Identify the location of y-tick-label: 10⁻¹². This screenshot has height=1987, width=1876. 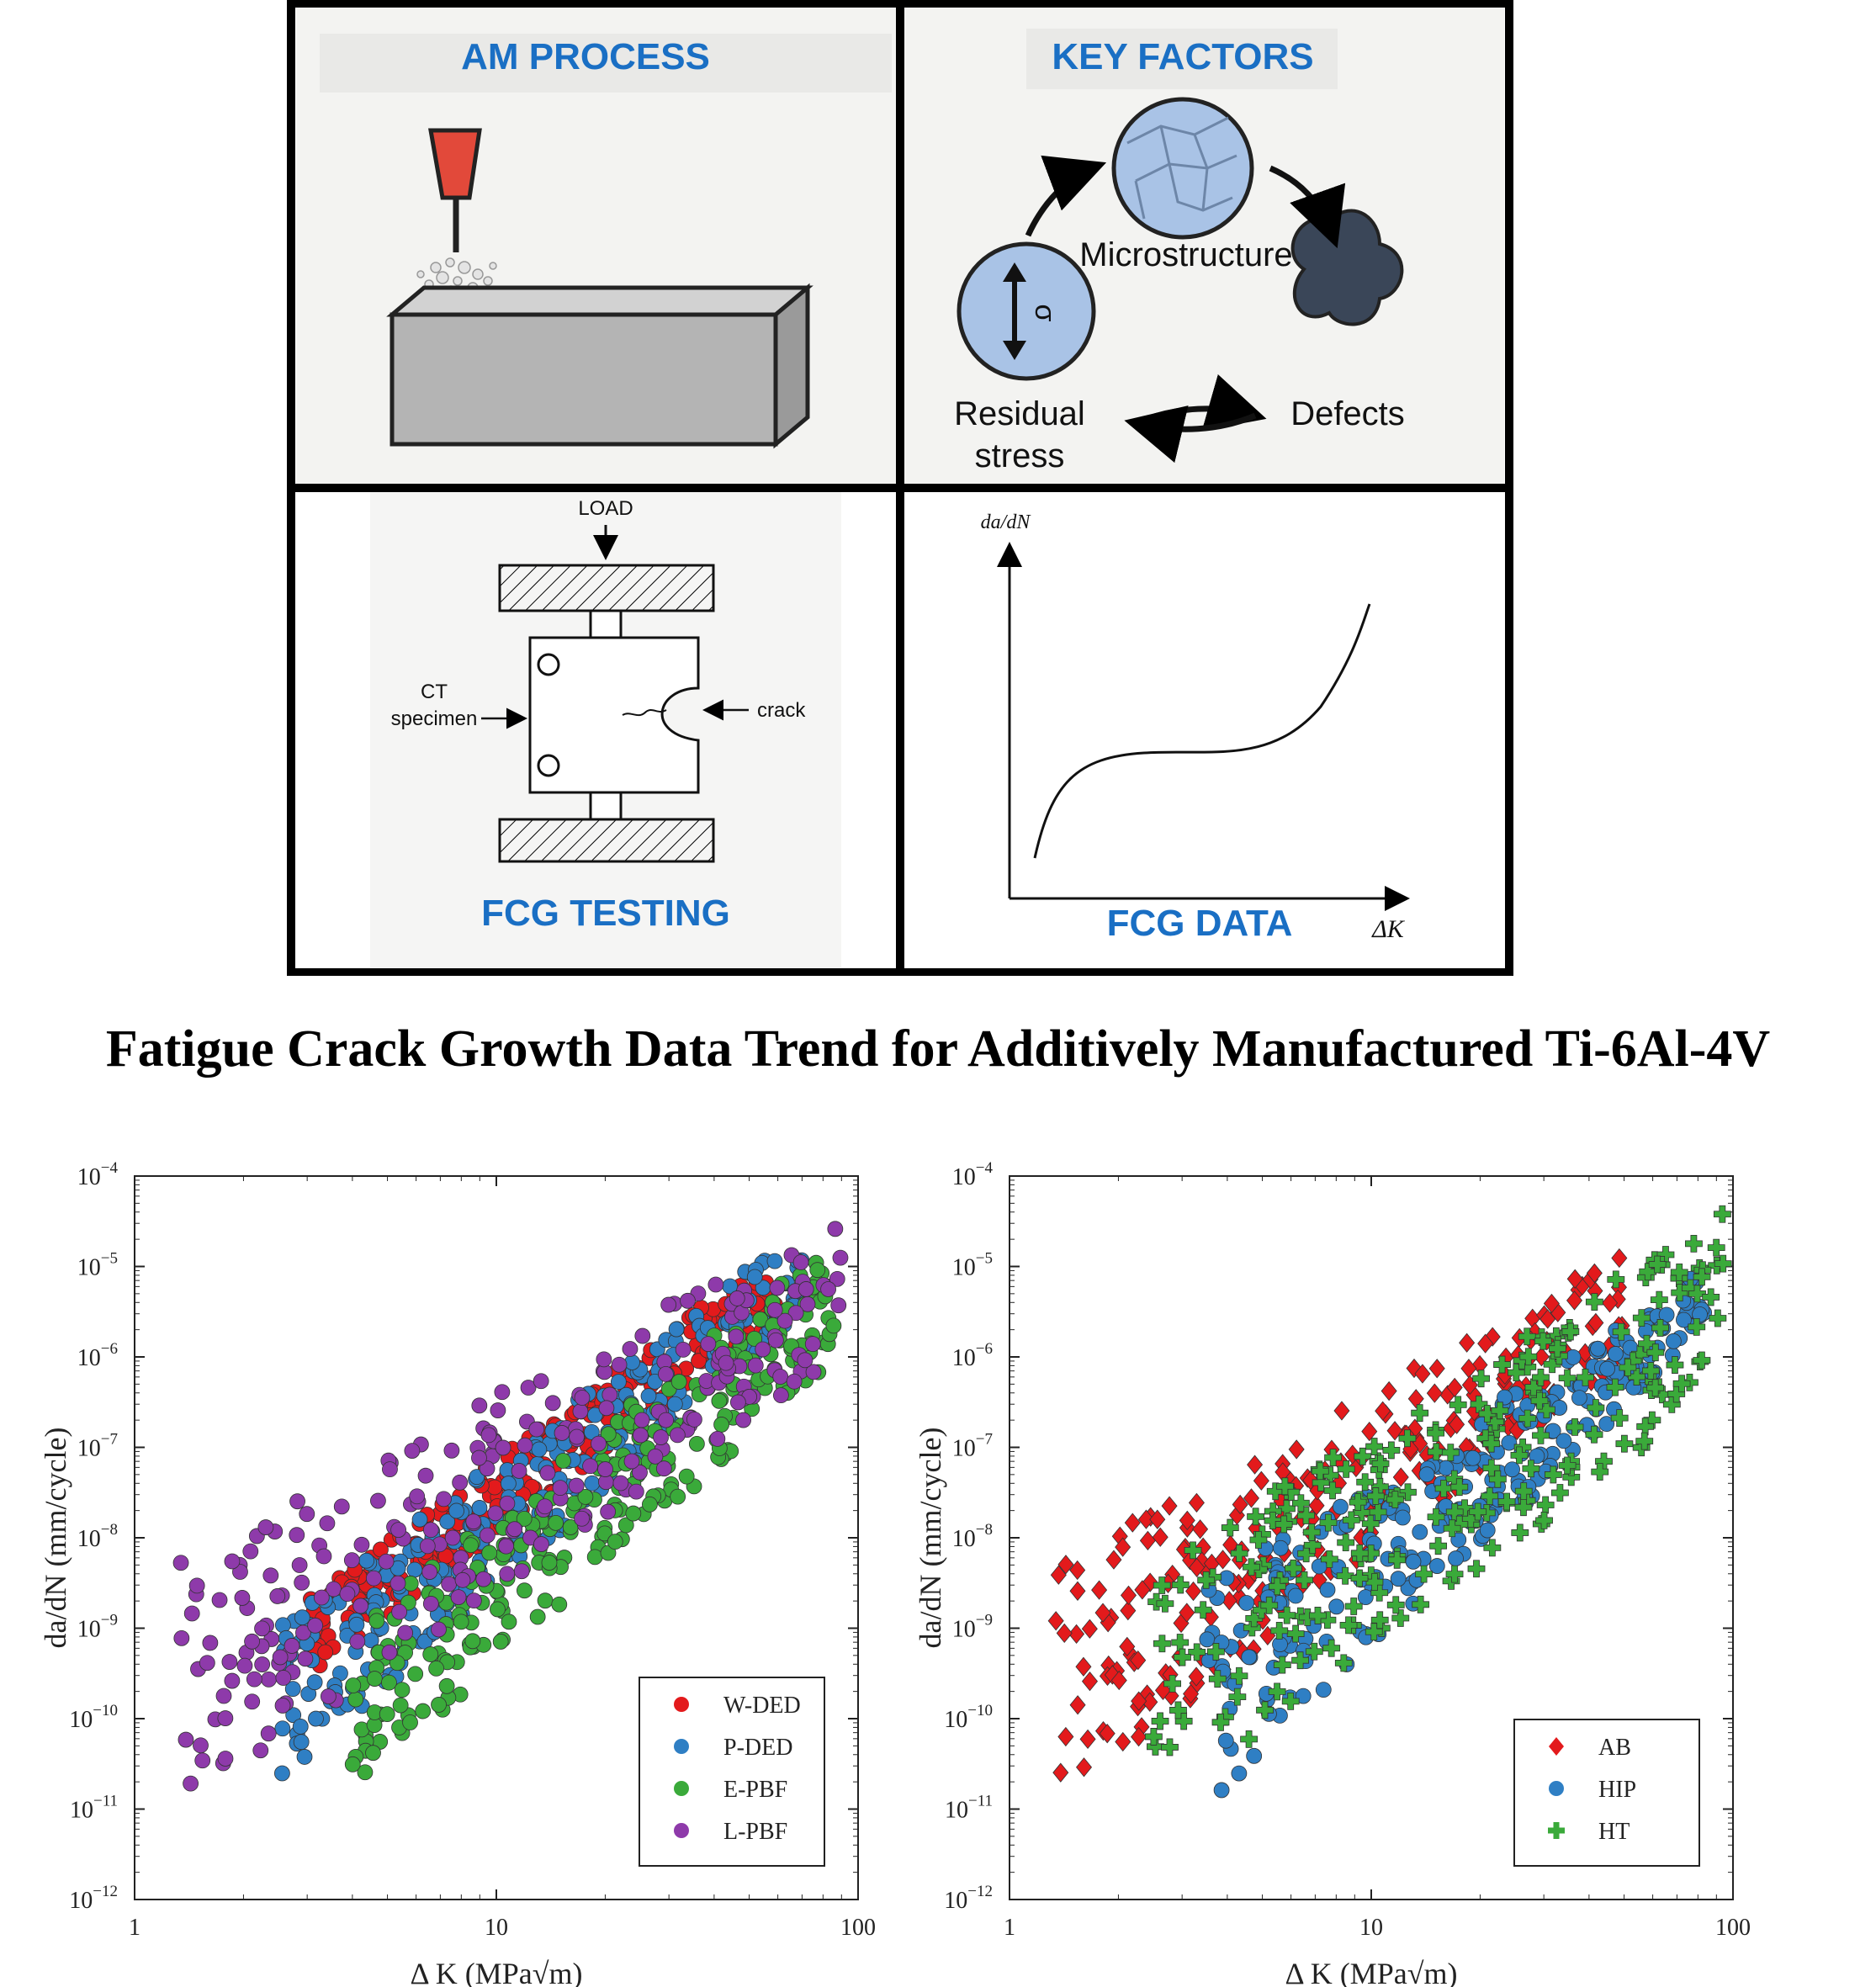
(93, 1898).